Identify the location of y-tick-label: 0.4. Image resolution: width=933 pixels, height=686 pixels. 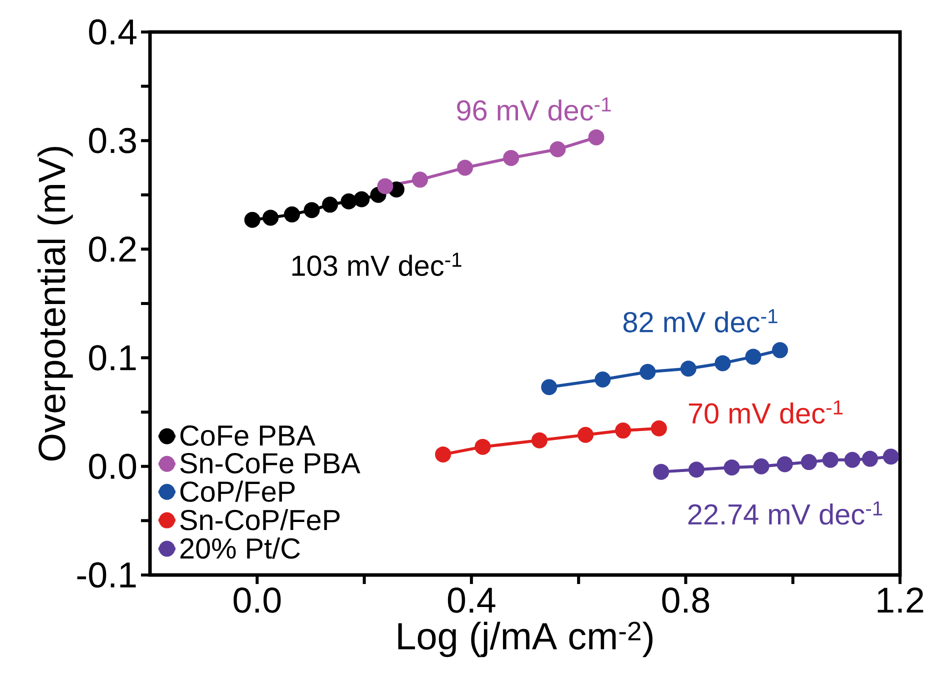
(112, 32).